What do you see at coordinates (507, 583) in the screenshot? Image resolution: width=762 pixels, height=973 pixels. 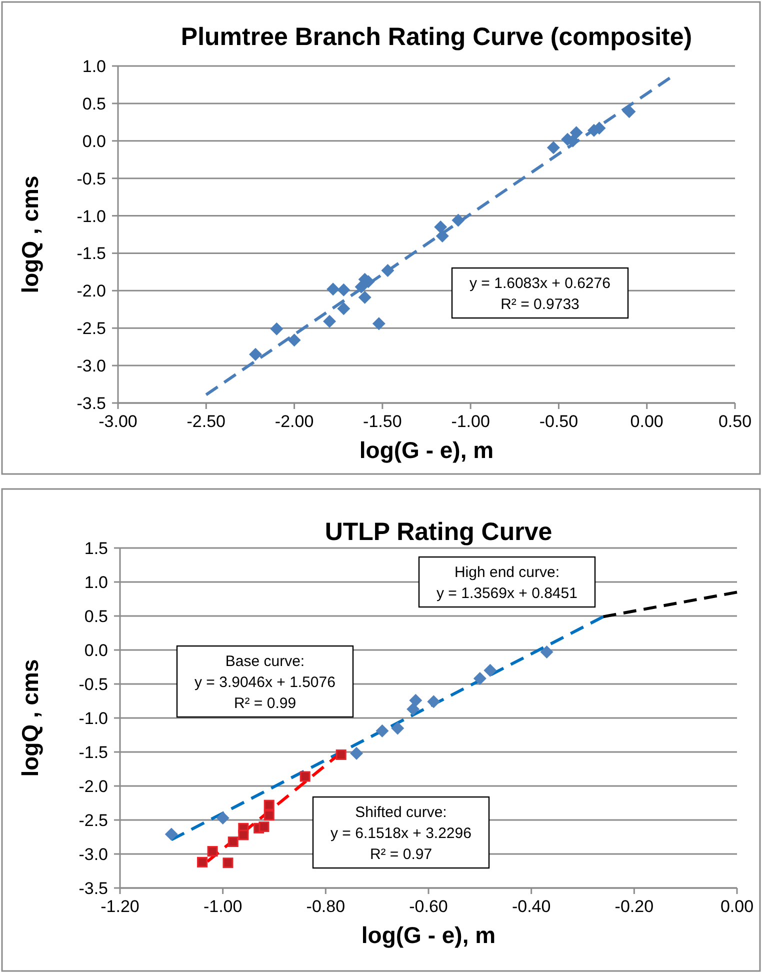 I see `annotation: High end curve: y = 1.3569x + 0.8451` at bounding box center [507, 583].